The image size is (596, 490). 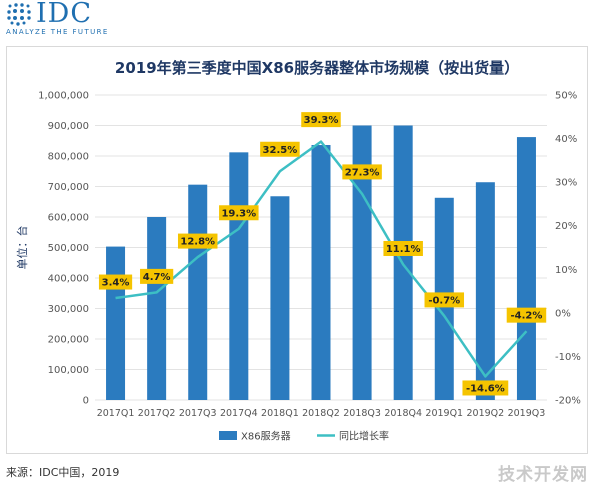 I want to click on left-tick-label: 500,000, so click(x=68, y=248).